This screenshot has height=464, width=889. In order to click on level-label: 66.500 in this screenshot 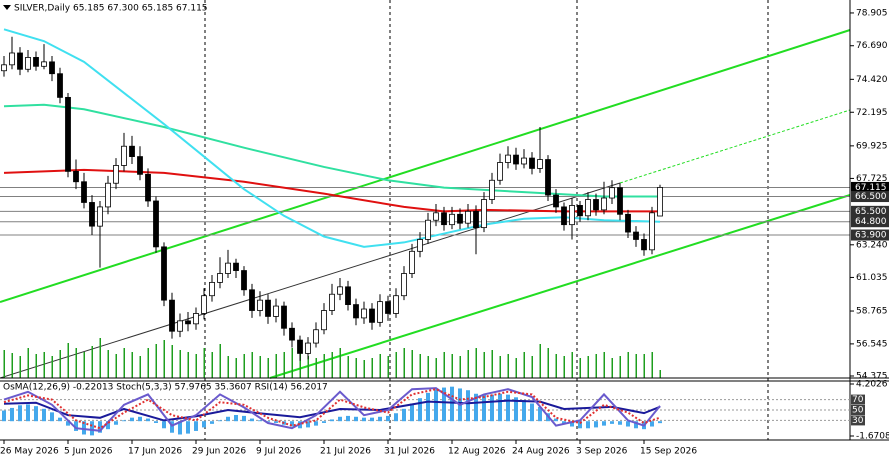, I will do `click(871, 197)`.